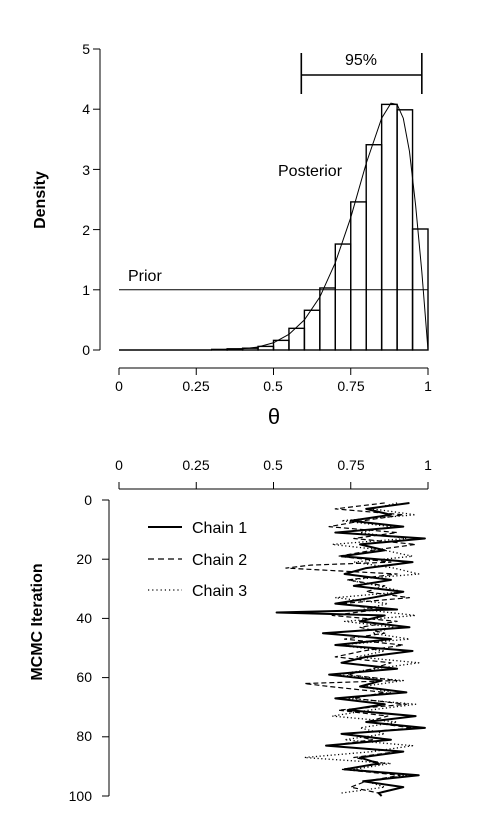  What do you see at coordinates (37, 621) in the screenshot?
I see `y-axis-title: MCMC Iteration` at bounding box center [37, 621].